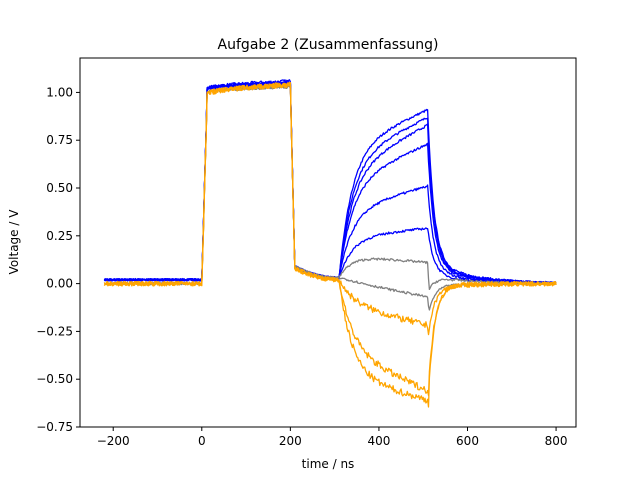 Image resolution: width=640 pixels, height=480 pixels. I want to click on x-tick-label: 200, so click(290, 441).